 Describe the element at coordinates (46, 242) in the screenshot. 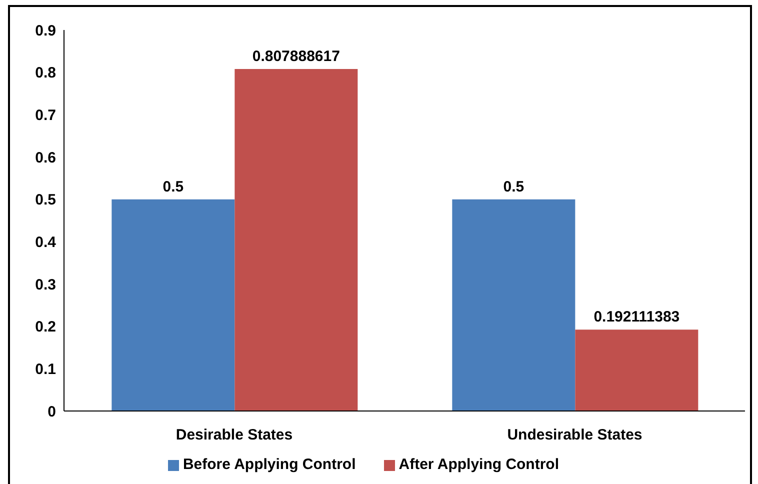

I see `y-tick-label: 0.4` at that location.